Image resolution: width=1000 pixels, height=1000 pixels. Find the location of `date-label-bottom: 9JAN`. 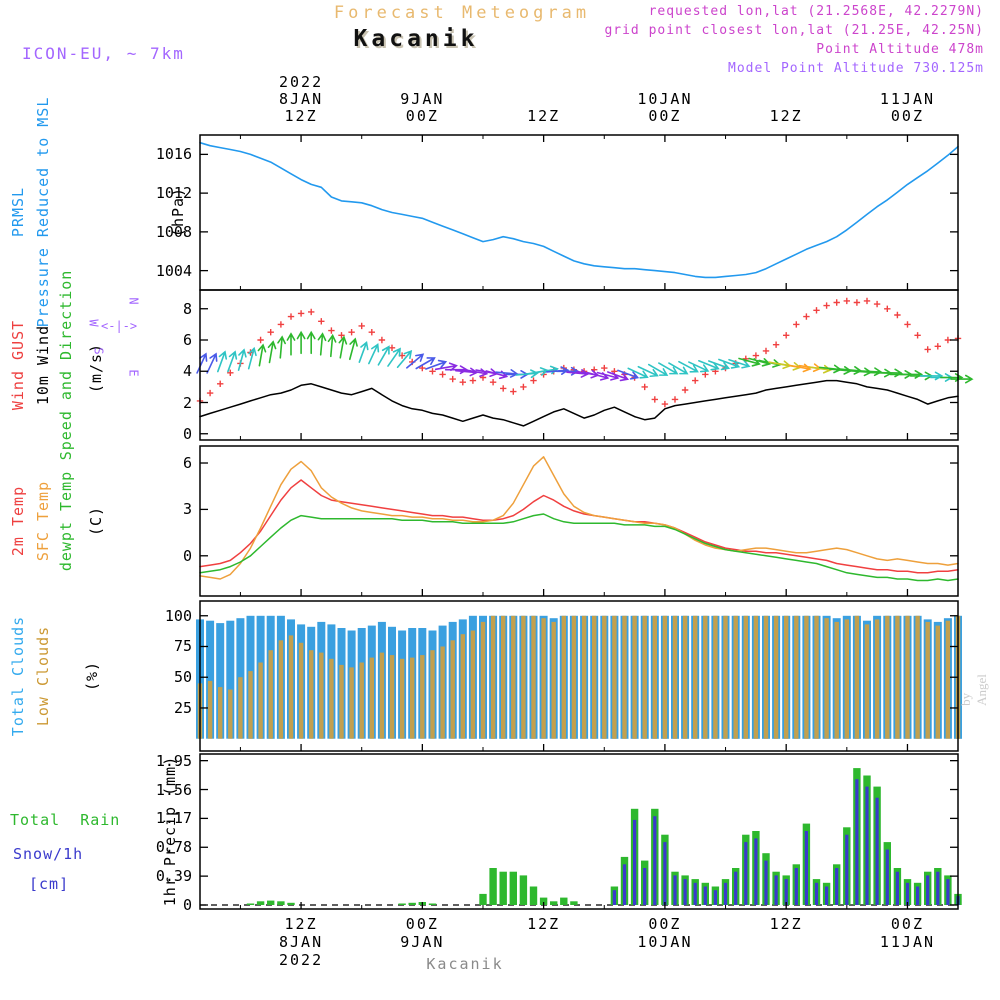

date-label-bottom: 9JAN is located at coordinates (422, 942).